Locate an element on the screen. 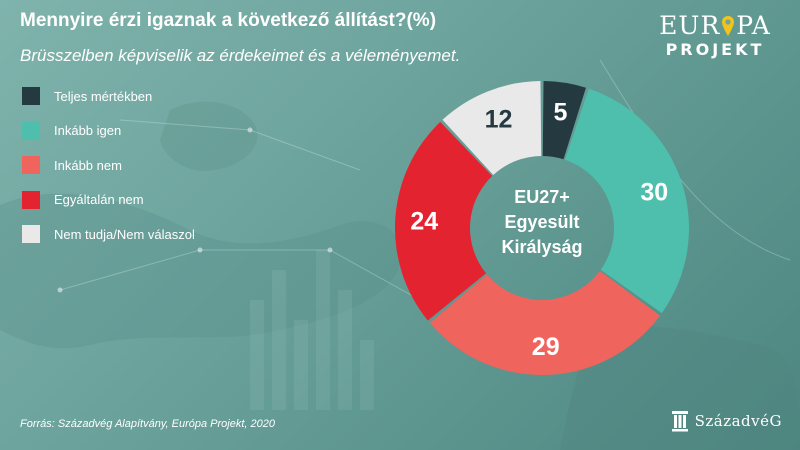  legend-label: Nem tudja/Nem válaszol is located at coordinates (124, 234).